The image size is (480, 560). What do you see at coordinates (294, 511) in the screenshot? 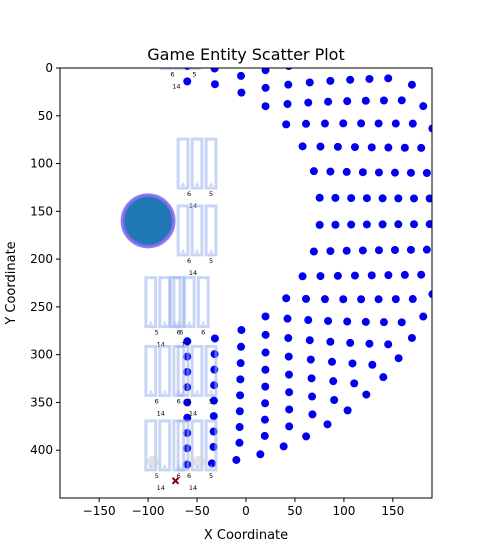
I see `x-tick-label: 50` at bounding box center [294, 511].